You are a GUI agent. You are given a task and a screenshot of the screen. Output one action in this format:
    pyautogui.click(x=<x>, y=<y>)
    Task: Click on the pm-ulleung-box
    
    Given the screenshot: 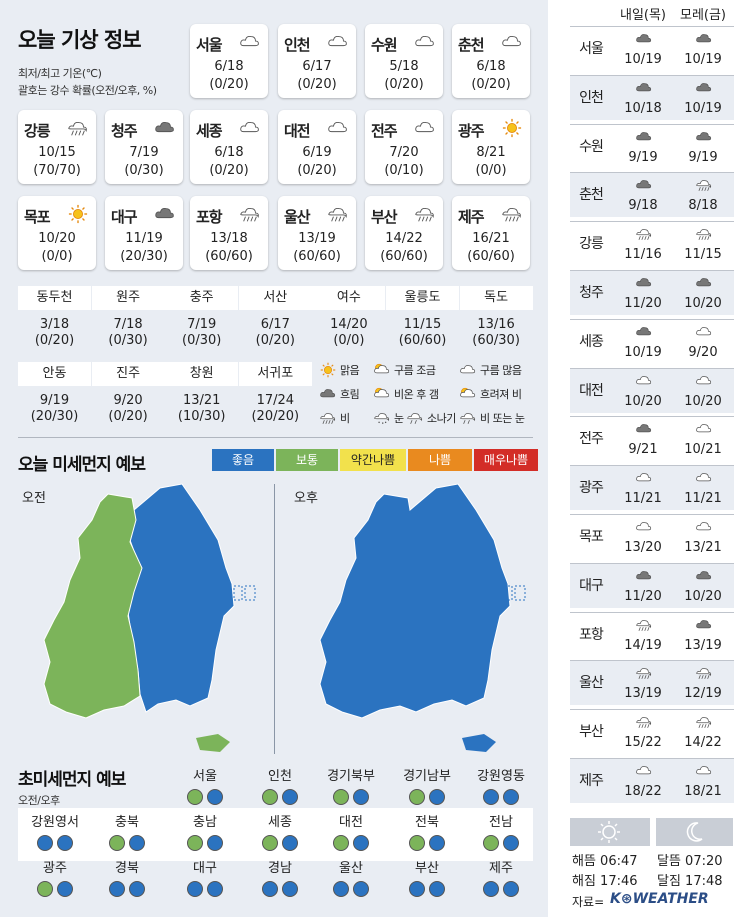 What is the action you would take?
    pyautogui.click(x=508, y=593)
    